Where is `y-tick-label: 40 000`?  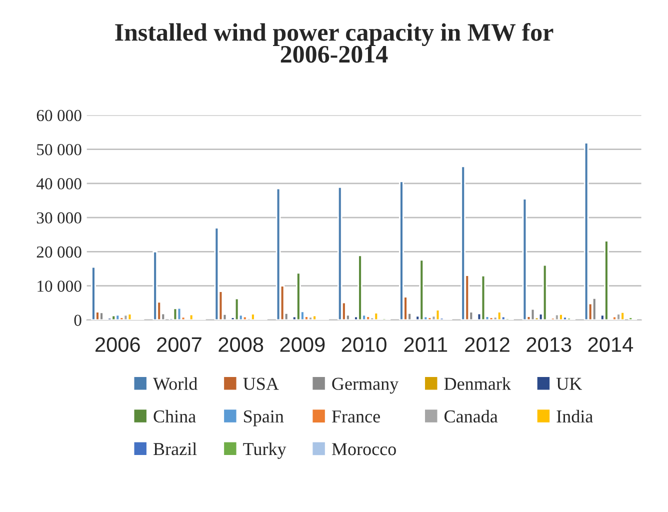
y-tick-label: 40 000 is located at coordinates (59, 184).